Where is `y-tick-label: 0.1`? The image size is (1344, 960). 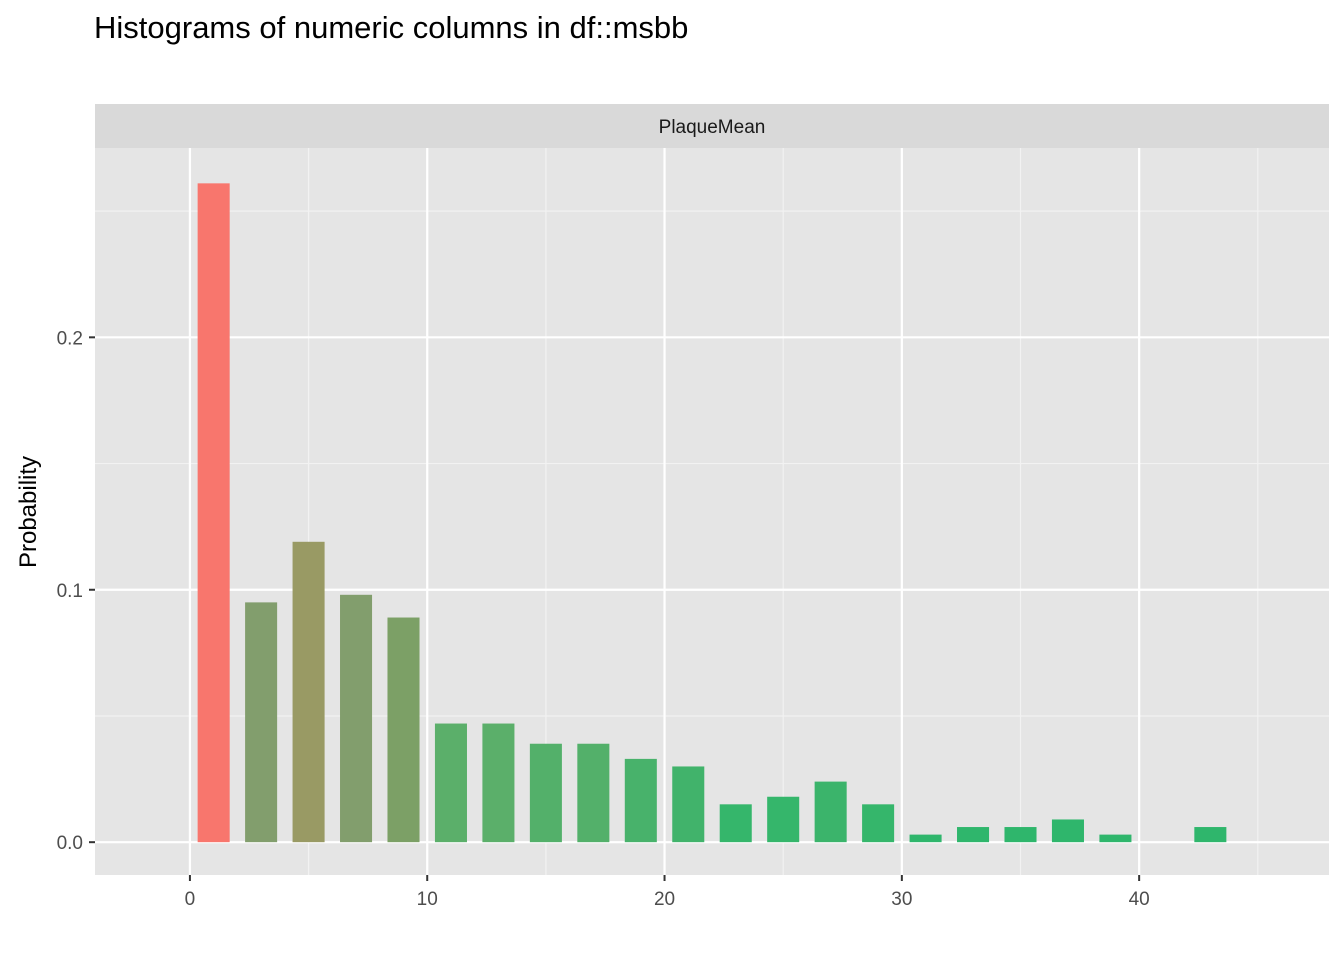 y-tick-label: 0.1 is located at coordinates (70, 591).